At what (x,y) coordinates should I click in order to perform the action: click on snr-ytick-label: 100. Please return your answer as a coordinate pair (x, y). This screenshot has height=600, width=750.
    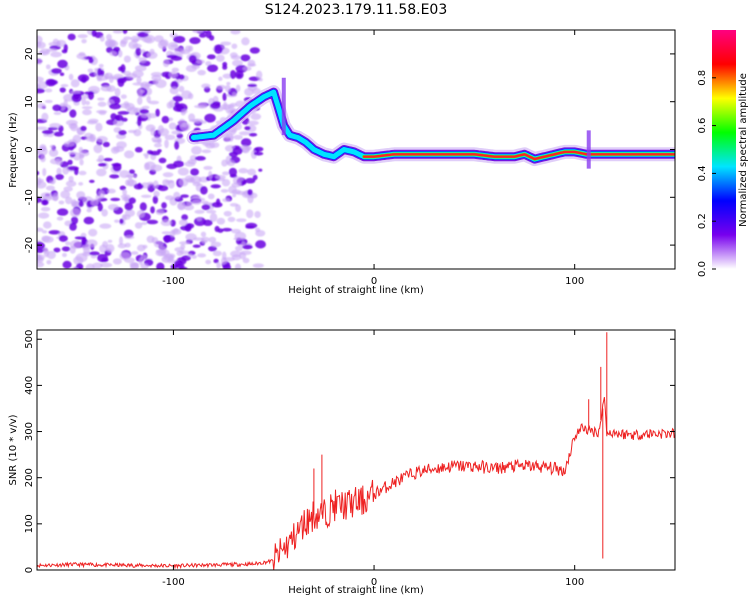
    Looking at the image, I should click on (29, 523).